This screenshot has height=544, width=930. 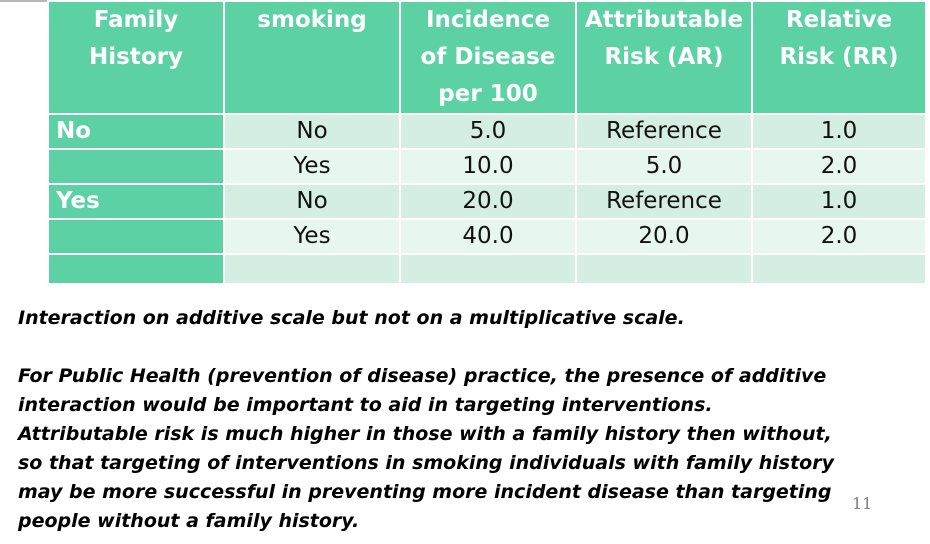 I want to click on table-row: Yes No 20.0 Reference 1.0, so click(x=487, y=201).